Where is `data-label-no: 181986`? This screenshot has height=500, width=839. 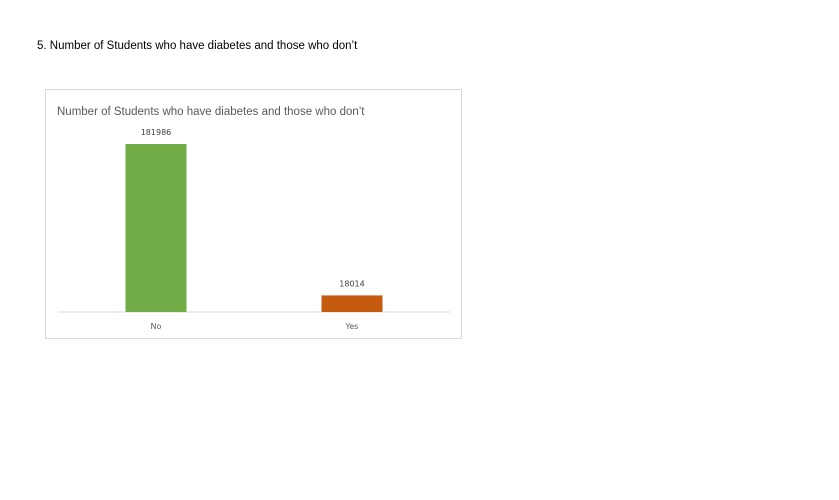 data-label-no: 181986 is located at coordinates (156, 132).